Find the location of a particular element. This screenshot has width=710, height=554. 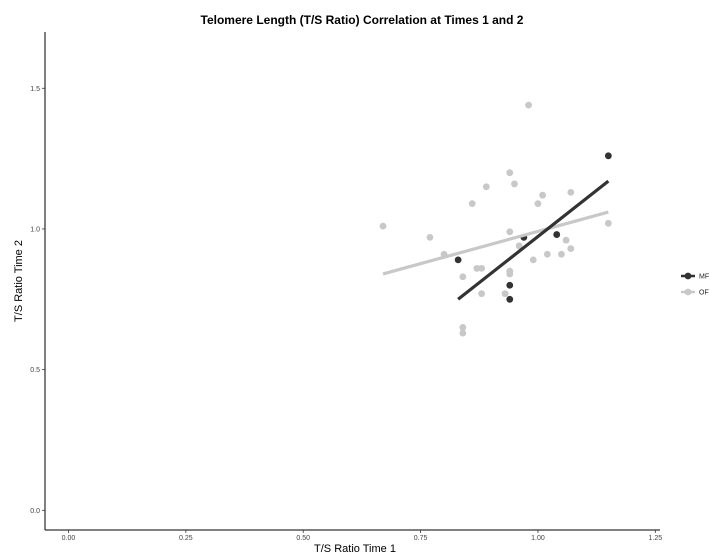

x-tick-label: 0.50 is located at coordinates (303, 538).